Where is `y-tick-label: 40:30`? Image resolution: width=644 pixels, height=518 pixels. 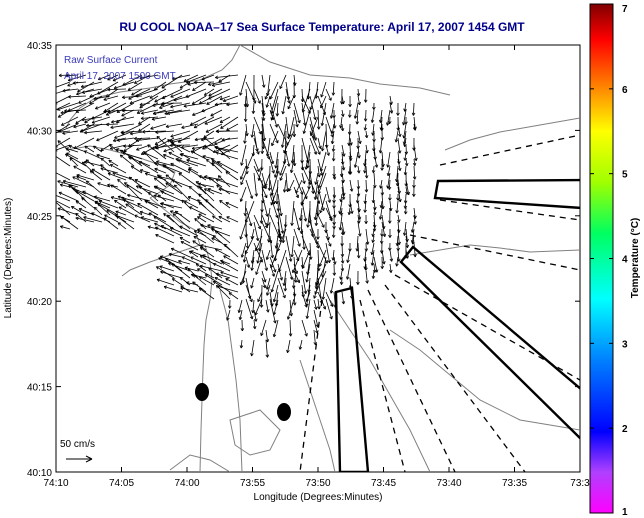
y-tick-label: 40:30 is located at coordinates (39, 131).